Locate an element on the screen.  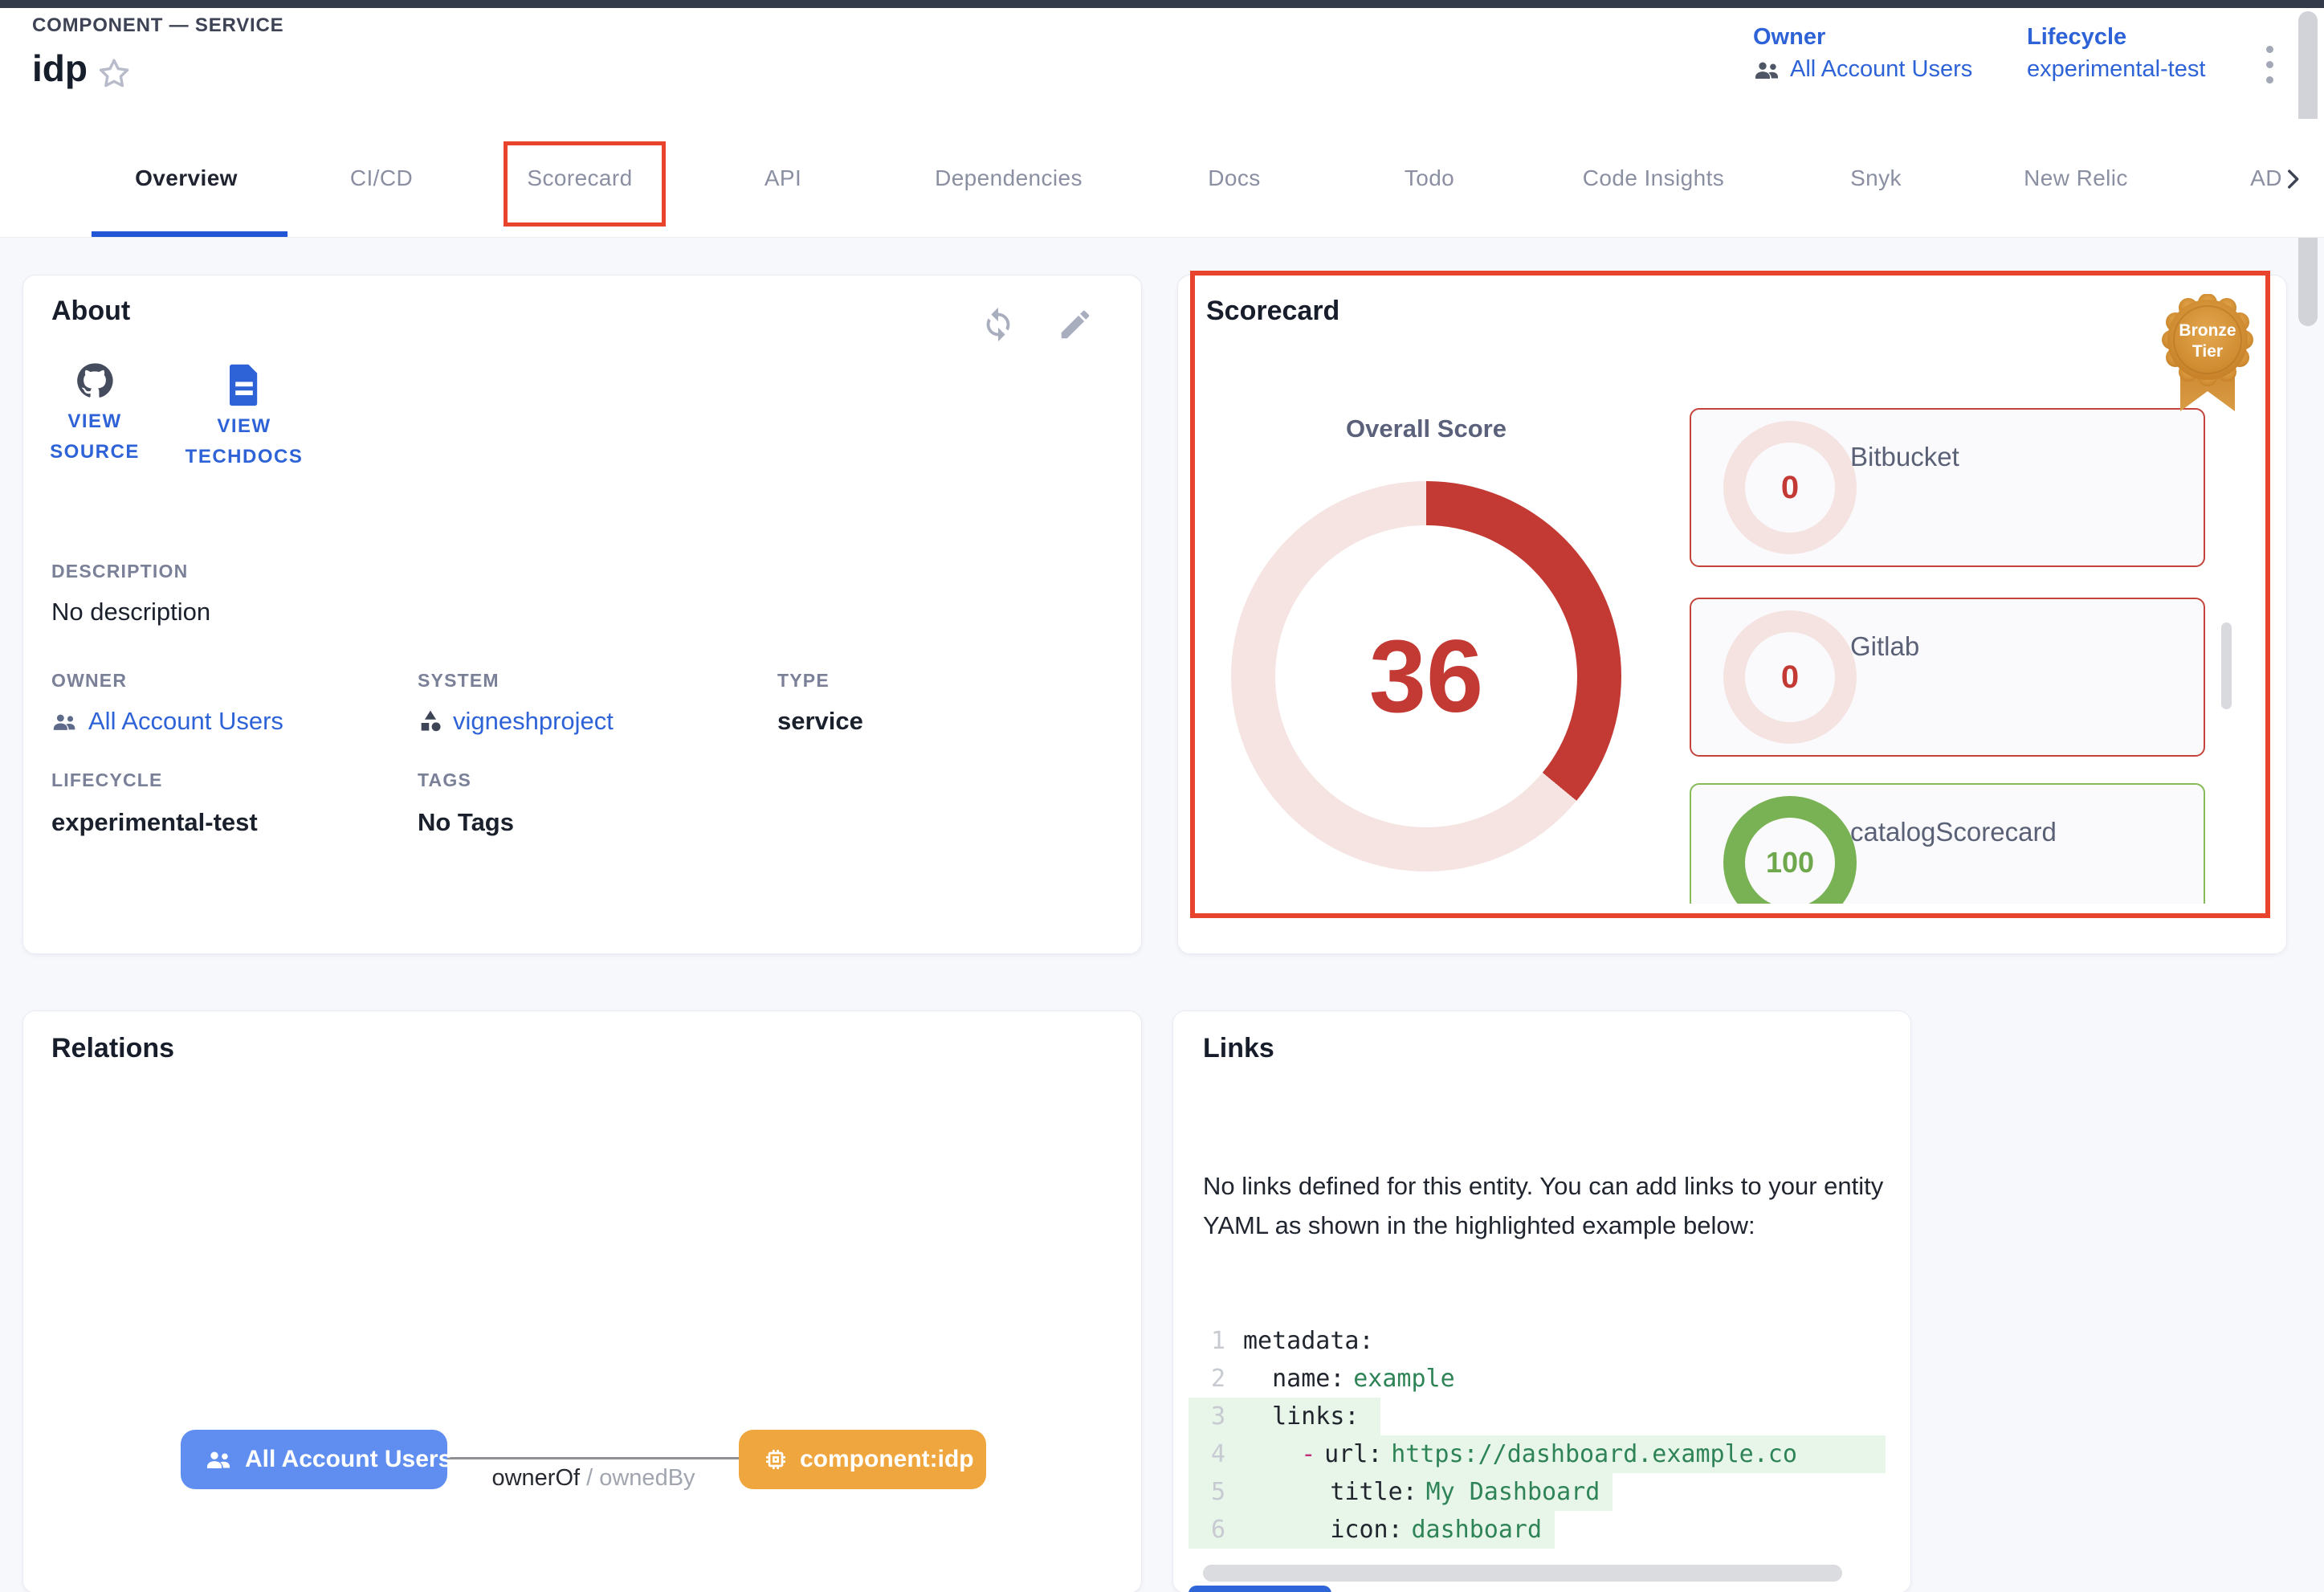
tabs-bar is located at coordinates (1162, 179).